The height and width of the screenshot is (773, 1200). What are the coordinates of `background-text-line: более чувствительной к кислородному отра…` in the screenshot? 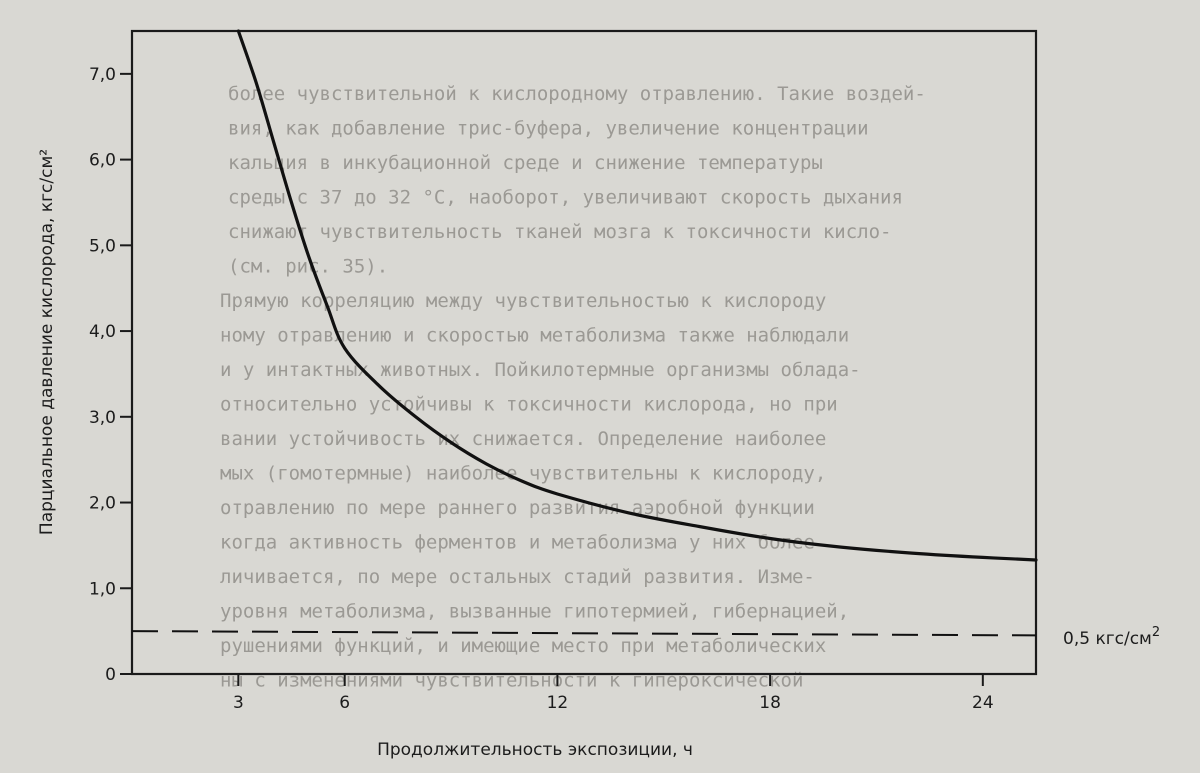 It's located at (577, 94).